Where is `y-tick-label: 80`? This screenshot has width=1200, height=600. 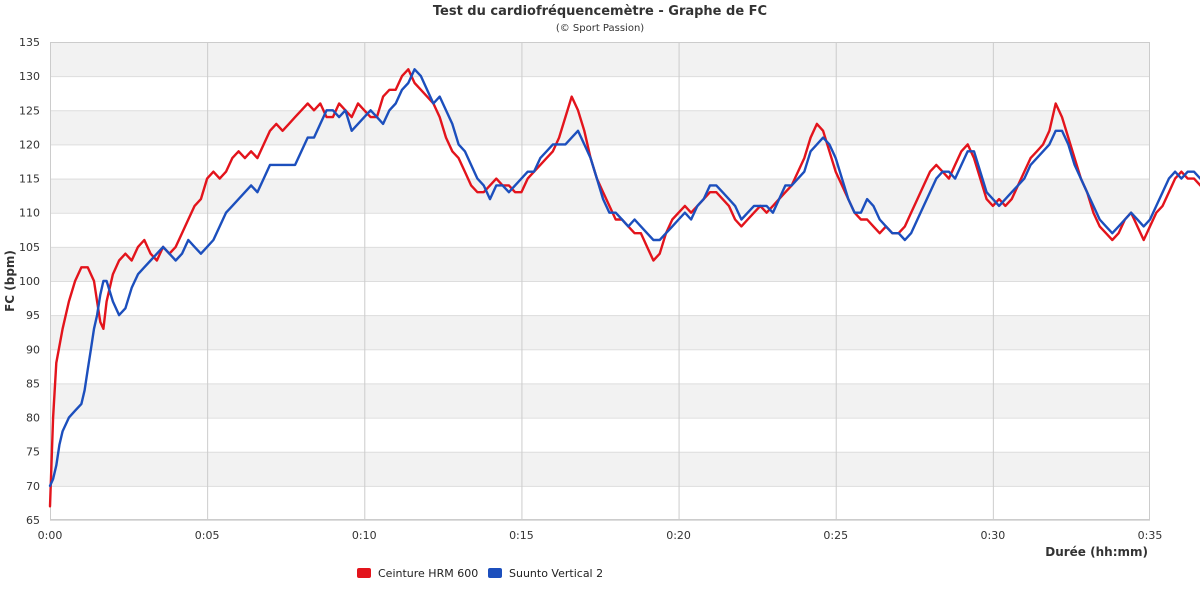 y-tick-label: 80 is located at coordinates (33, 418).